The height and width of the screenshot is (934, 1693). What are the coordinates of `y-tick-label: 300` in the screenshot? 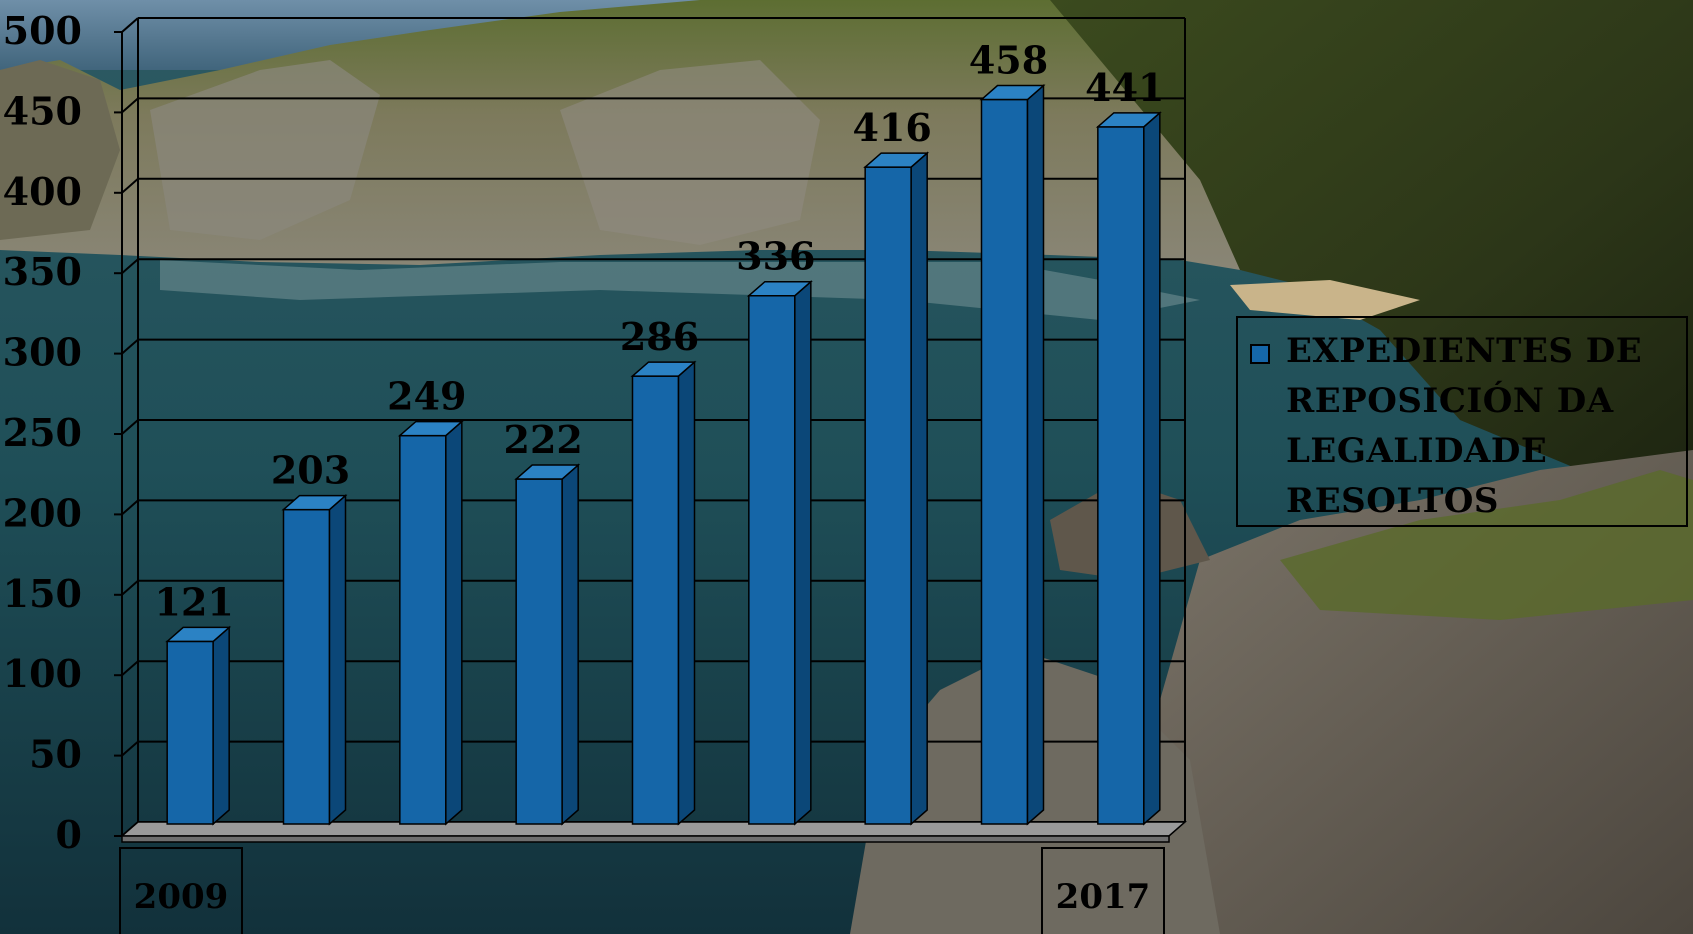 It's located at (42, 352).